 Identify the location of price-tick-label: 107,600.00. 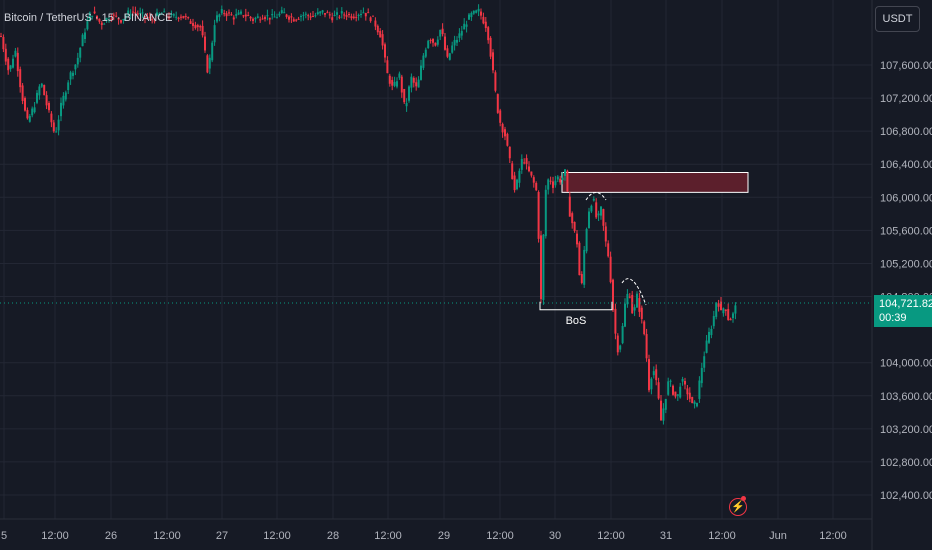
(906, 66).